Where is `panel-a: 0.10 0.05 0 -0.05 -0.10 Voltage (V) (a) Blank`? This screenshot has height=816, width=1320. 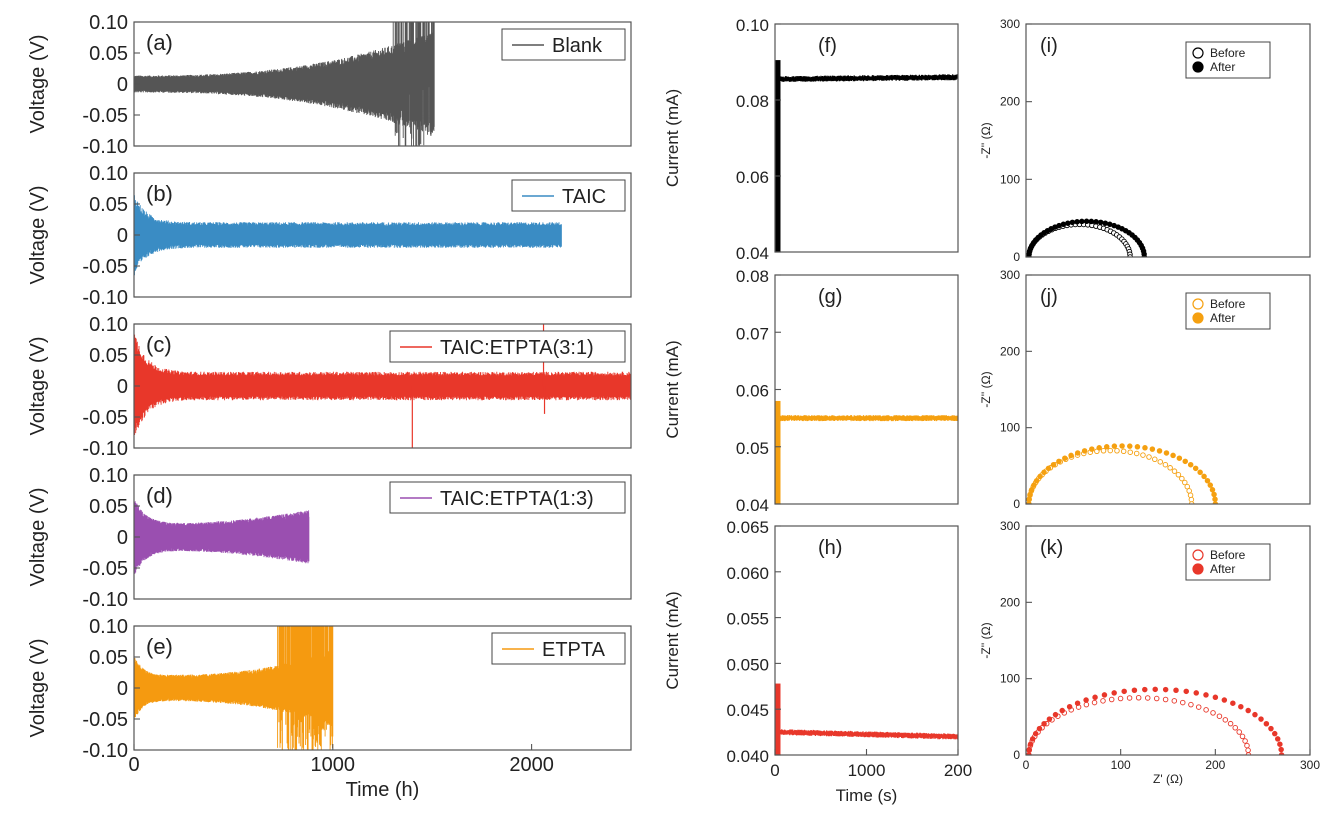
panel-a: 0.10 0.05 0 -0.05 -0.10 Voltage (V) (a) Blank is located at coordinates (329, 85).